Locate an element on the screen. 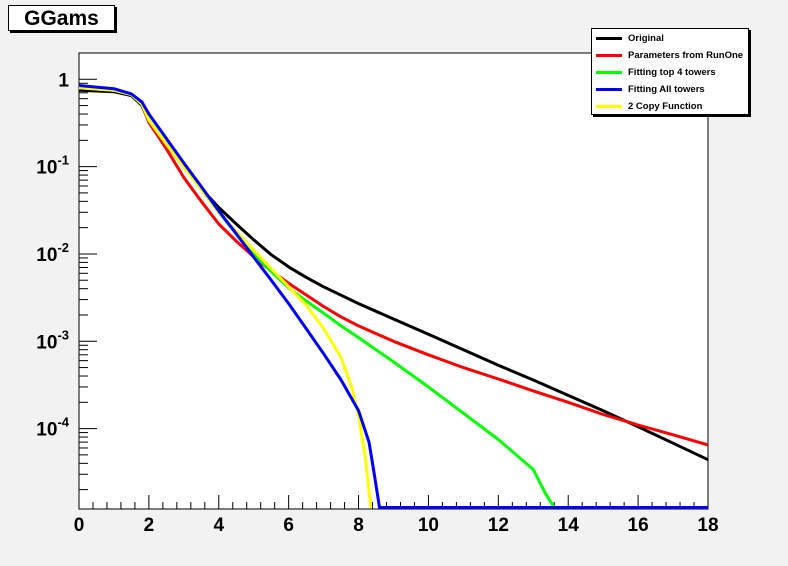 Image resolution: width=788 pixels, height=566 pixels. legend-entry: Fitting top 4 towers is located at coordinates (656, 72).